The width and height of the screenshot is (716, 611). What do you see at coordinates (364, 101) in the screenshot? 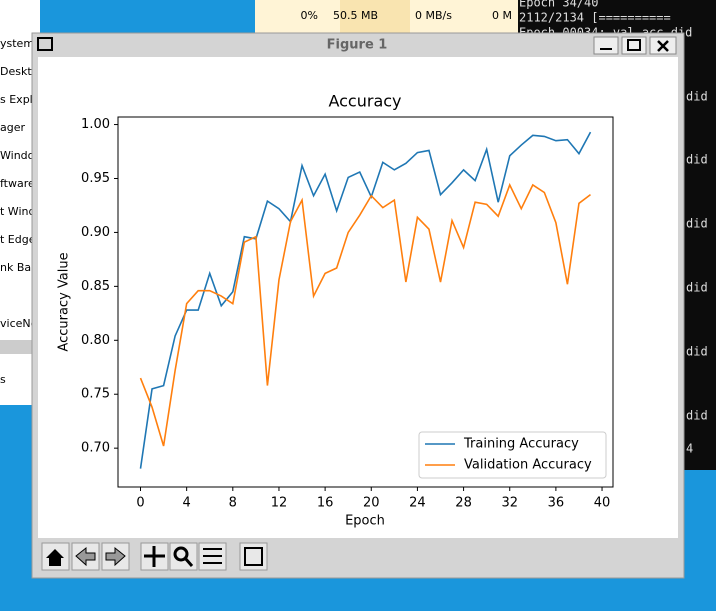
I see `chart-title: Accuracy` at bounding box center [364, 101].